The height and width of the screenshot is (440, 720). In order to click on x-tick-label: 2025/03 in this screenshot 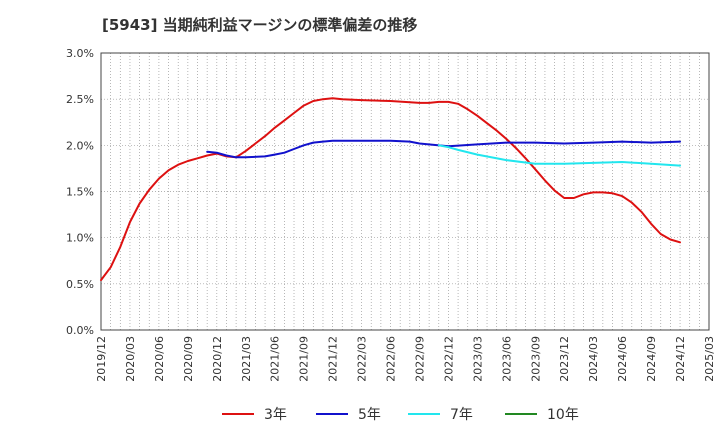, I will do `click(709, 359)`.